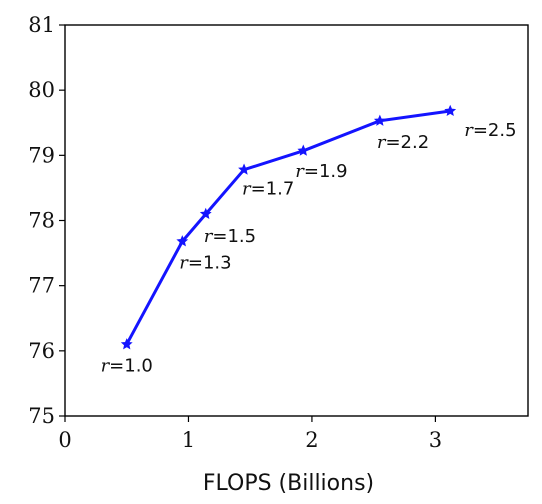 The width and height of the screenshot is (542, 504). Describe the element at coordinates (188, 440) in the screenshot. I see `x-tick-label: 1` at that location.